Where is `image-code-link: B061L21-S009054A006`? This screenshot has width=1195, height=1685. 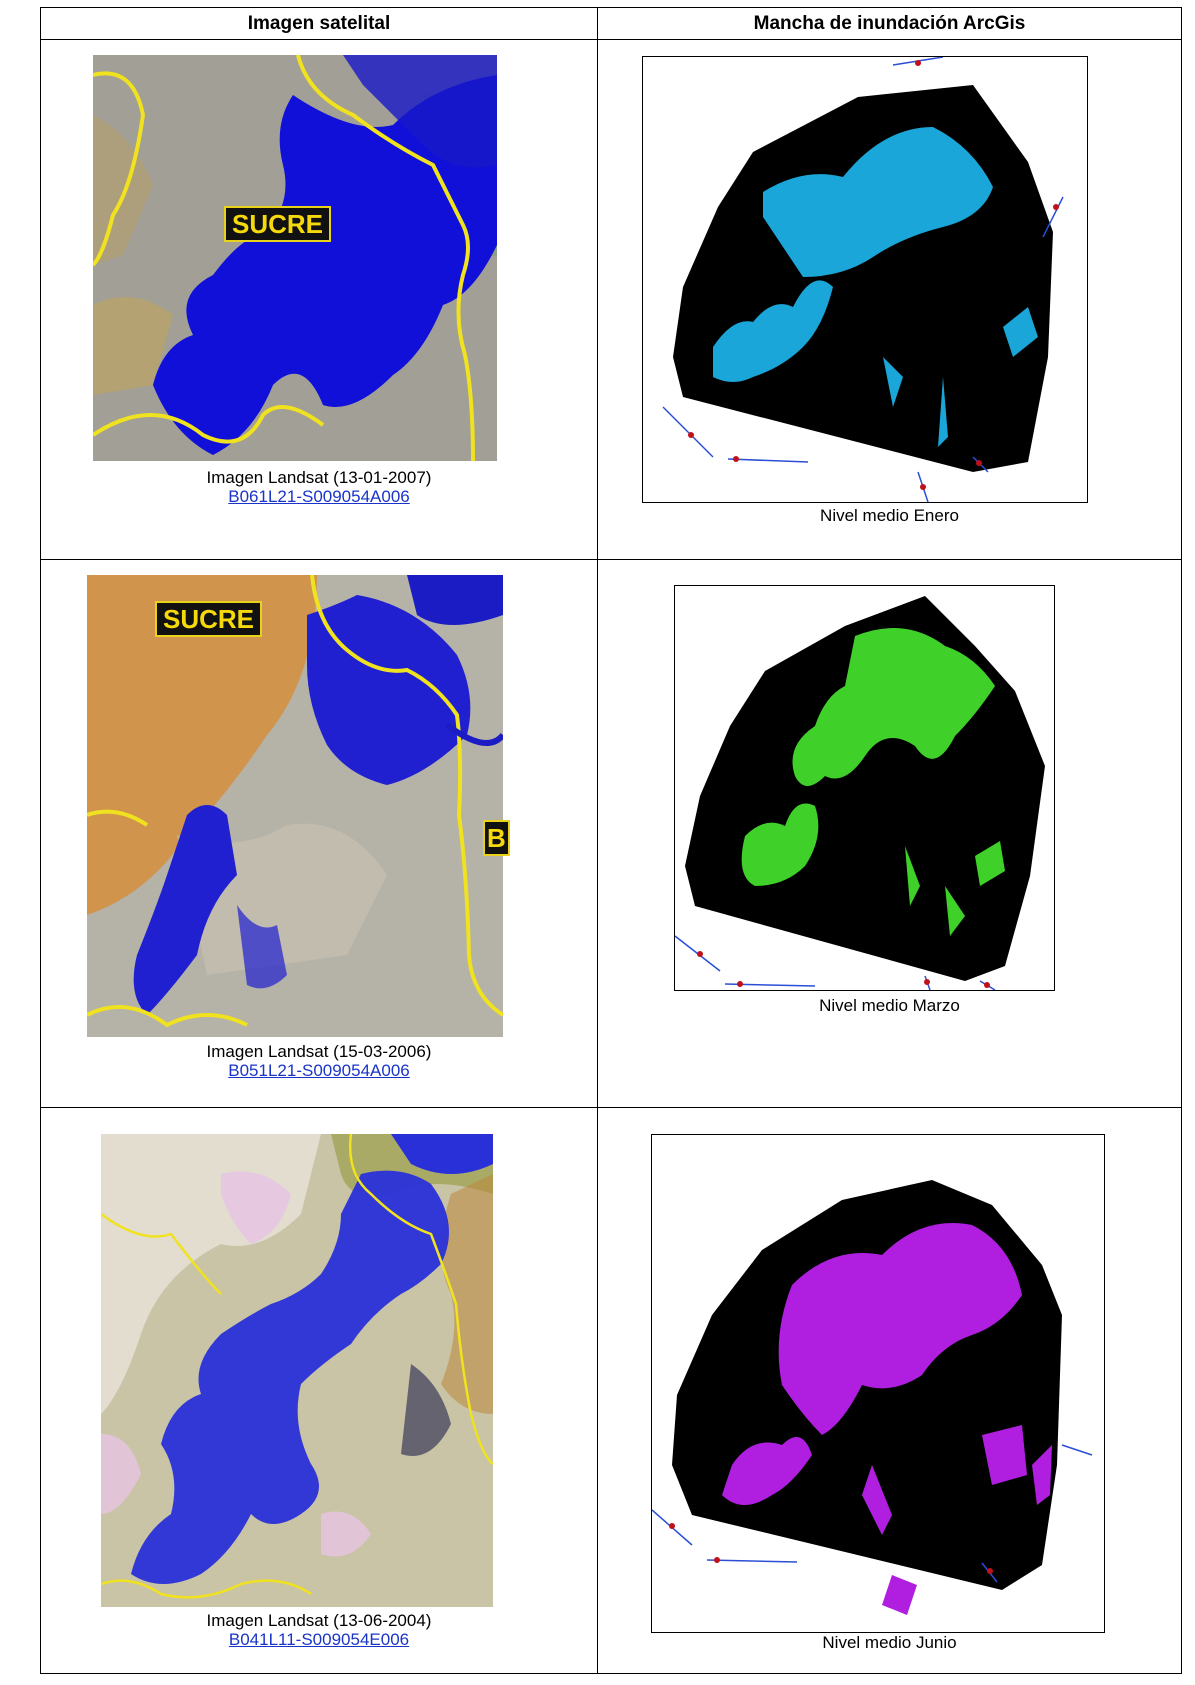 image-code-link: B061L21-S009054A006 is located at coordinates (319, 496).